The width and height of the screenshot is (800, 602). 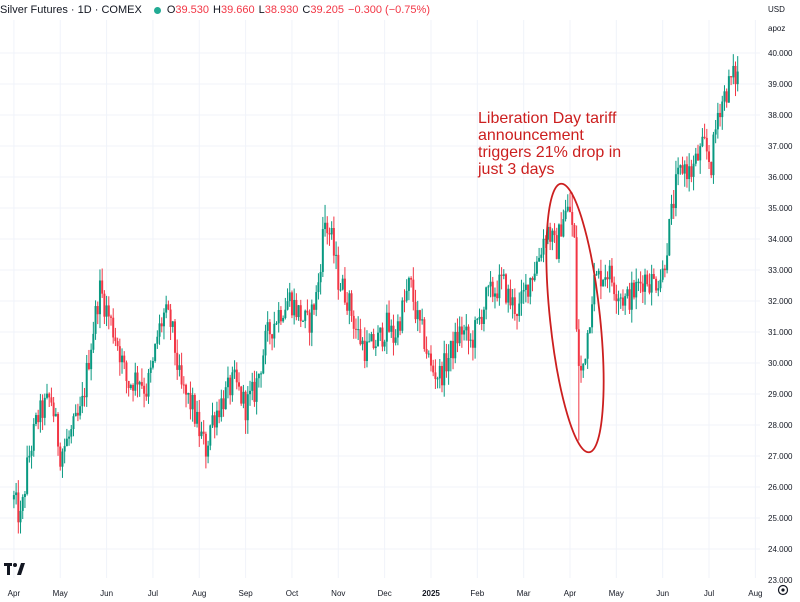 I want to click on scale-mode-label: apoz, so click(x=777, y=28).